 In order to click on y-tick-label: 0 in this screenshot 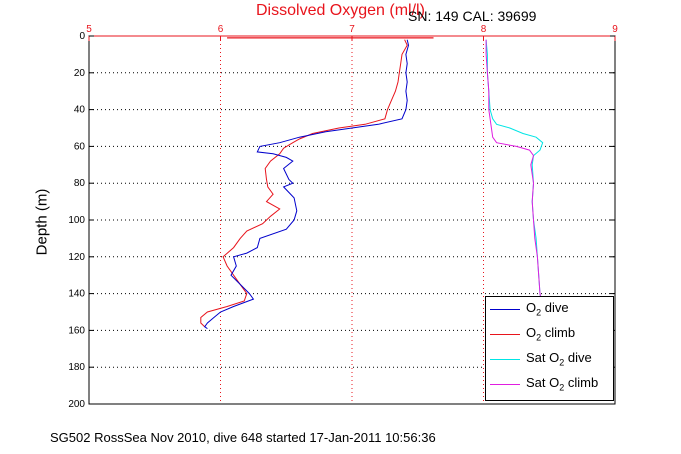, I will do `click(82, 36)`.